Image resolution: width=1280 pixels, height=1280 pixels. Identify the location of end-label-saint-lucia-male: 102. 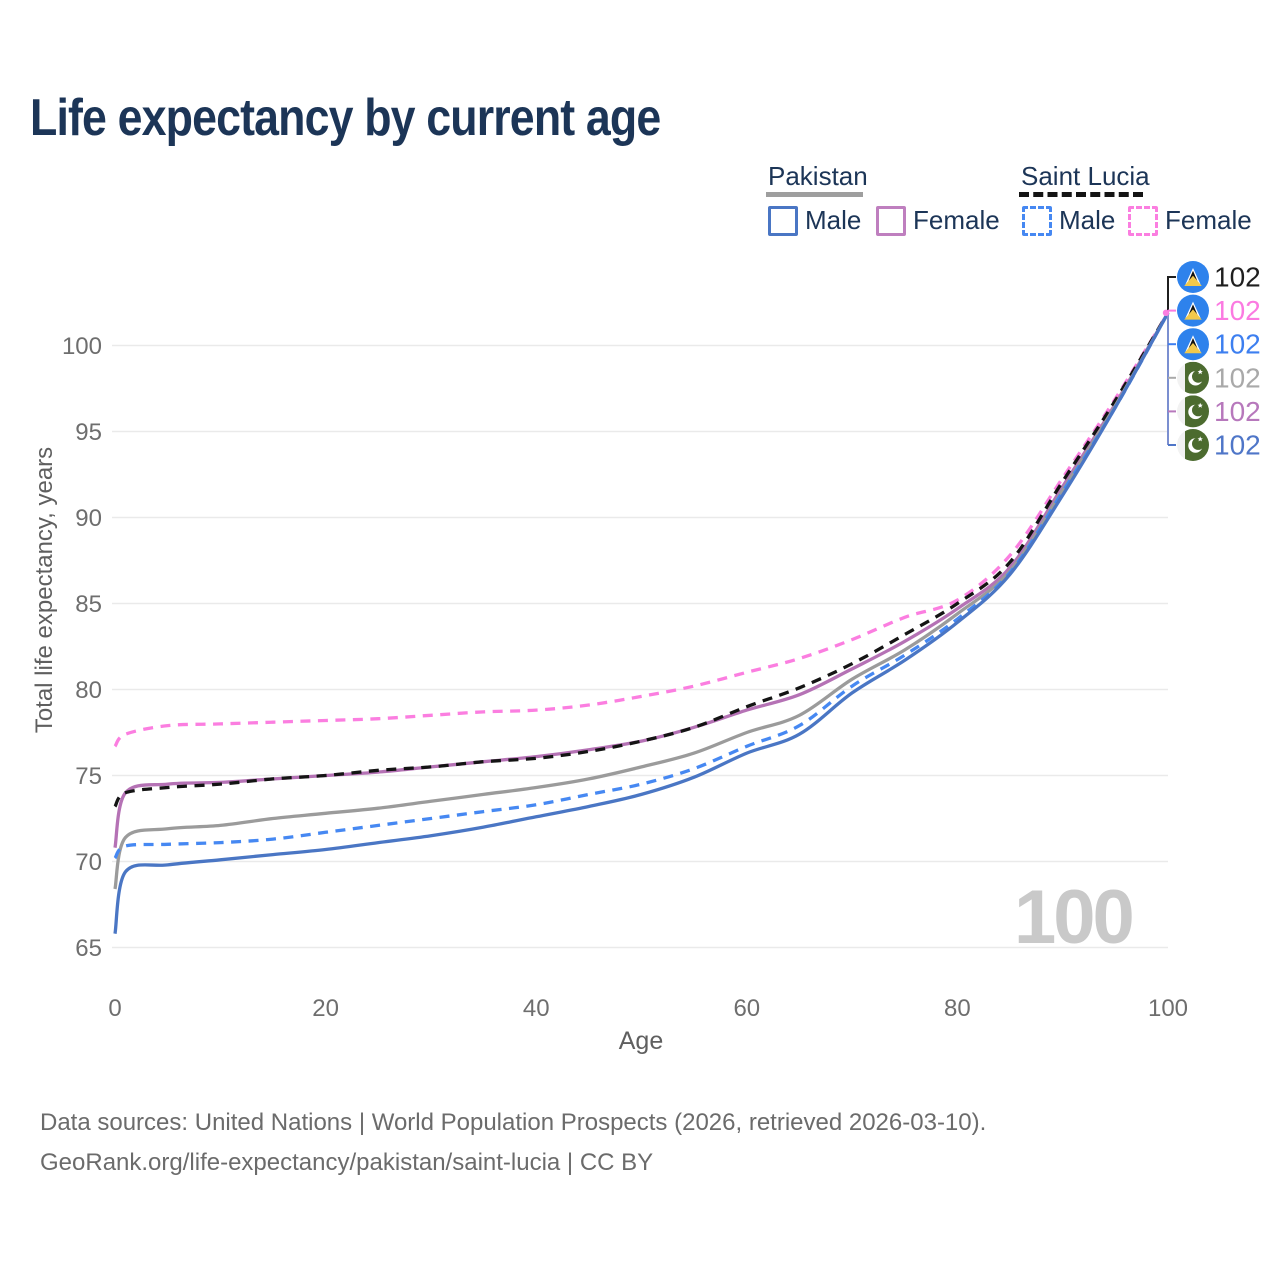
(1237, 344).